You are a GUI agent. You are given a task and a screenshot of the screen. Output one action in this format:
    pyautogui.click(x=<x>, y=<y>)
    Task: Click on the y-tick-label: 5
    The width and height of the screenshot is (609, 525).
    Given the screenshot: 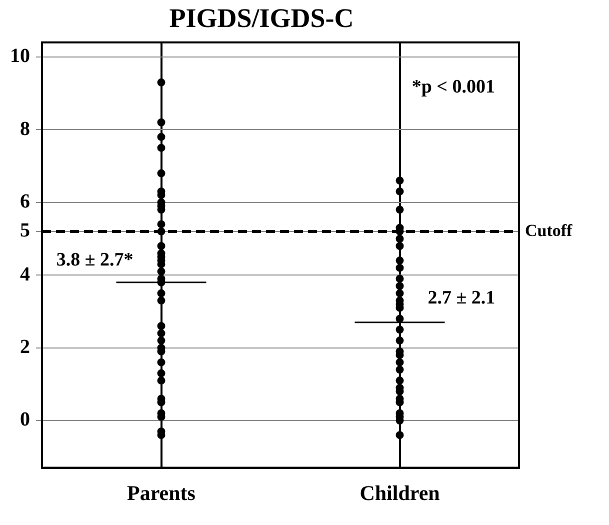 What is the action you would take?
    pyautogui.click(x=25, y=231)
    